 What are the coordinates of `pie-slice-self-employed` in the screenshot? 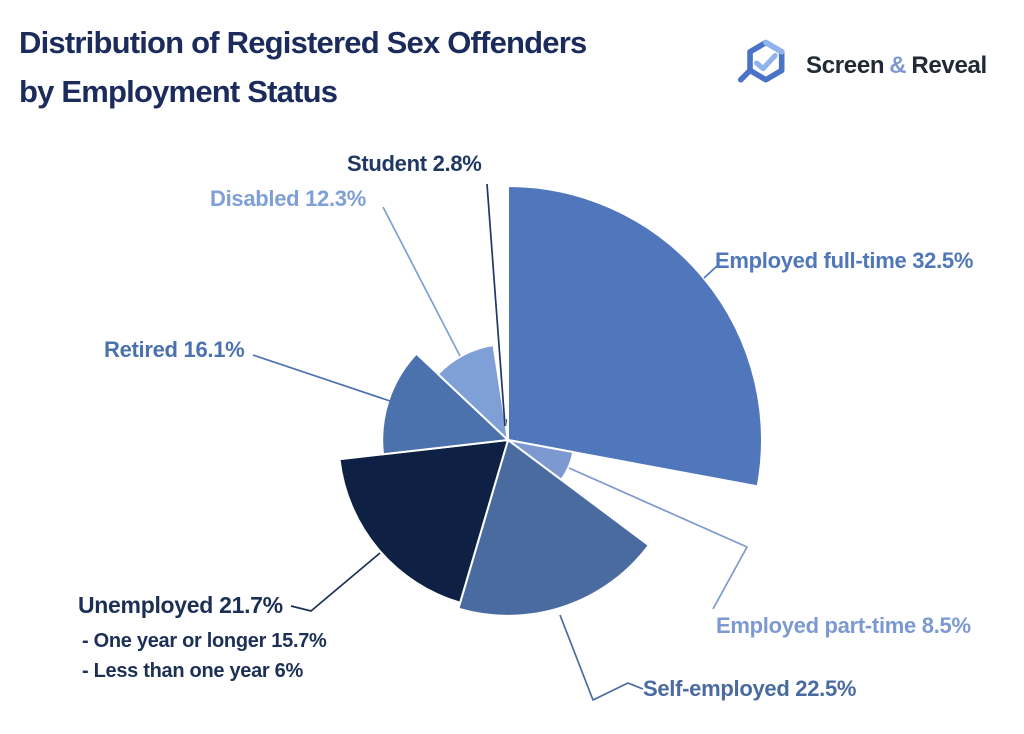 It's located at (553, 528).